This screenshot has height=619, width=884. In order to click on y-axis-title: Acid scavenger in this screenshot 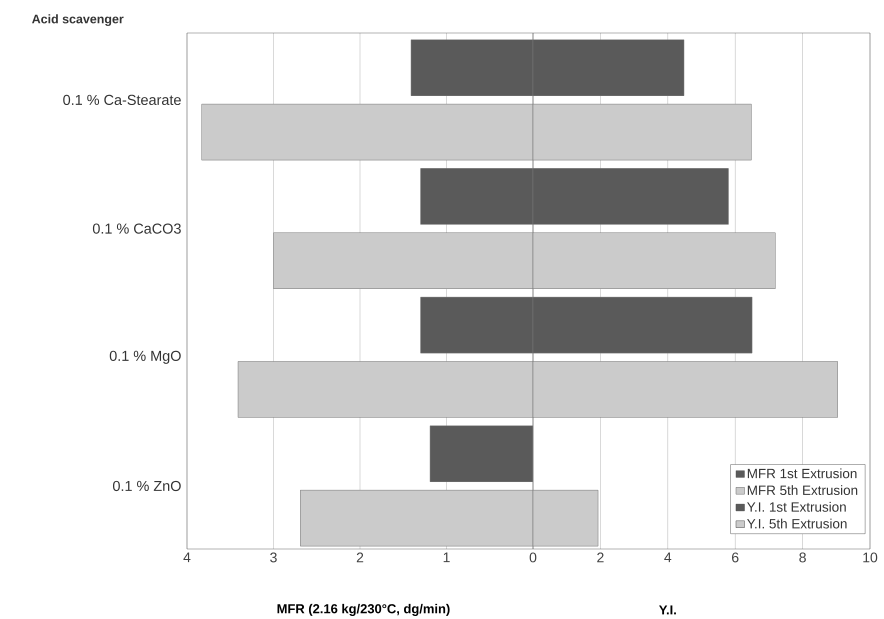, I will do `click(78, 20)`.